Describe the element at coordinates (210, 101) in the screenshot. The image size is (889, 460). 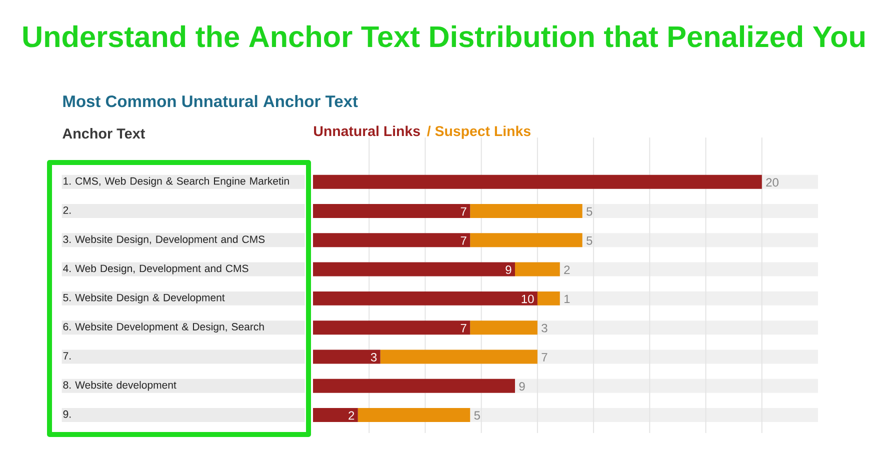
I see `chart-subtitle: Most Common Unnatural Anchor Text` at that location.